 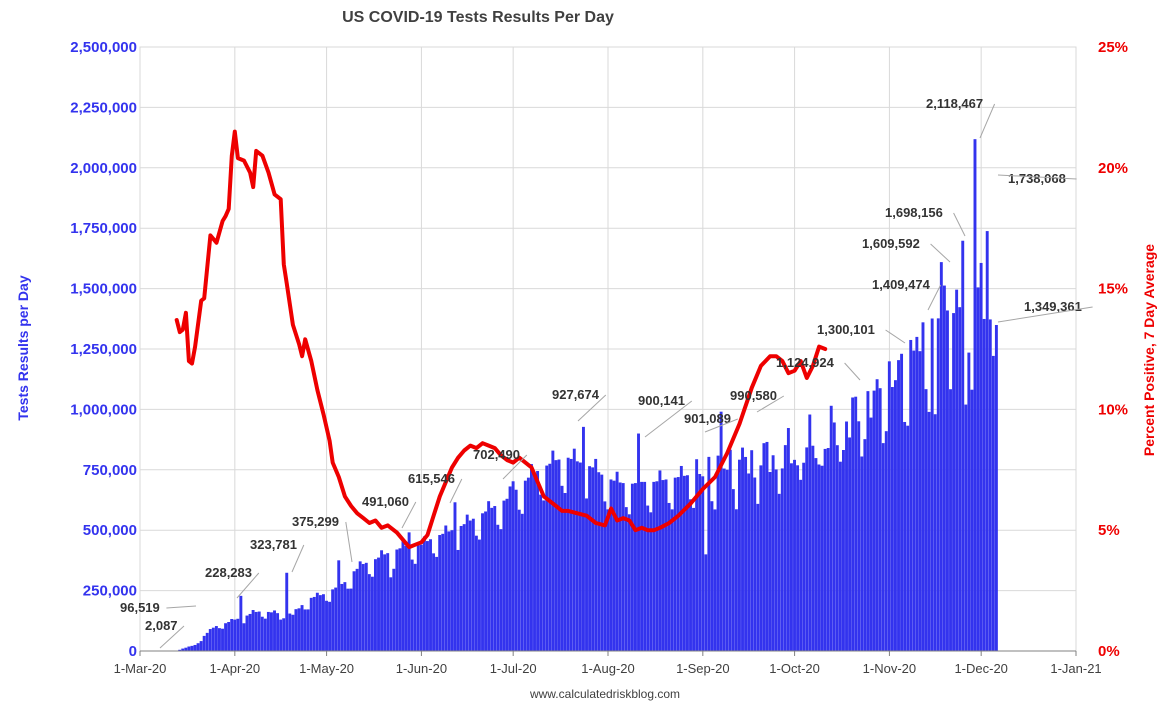 I want to click on y-tick-label-right: 25%, so click(x=1113, y=47).